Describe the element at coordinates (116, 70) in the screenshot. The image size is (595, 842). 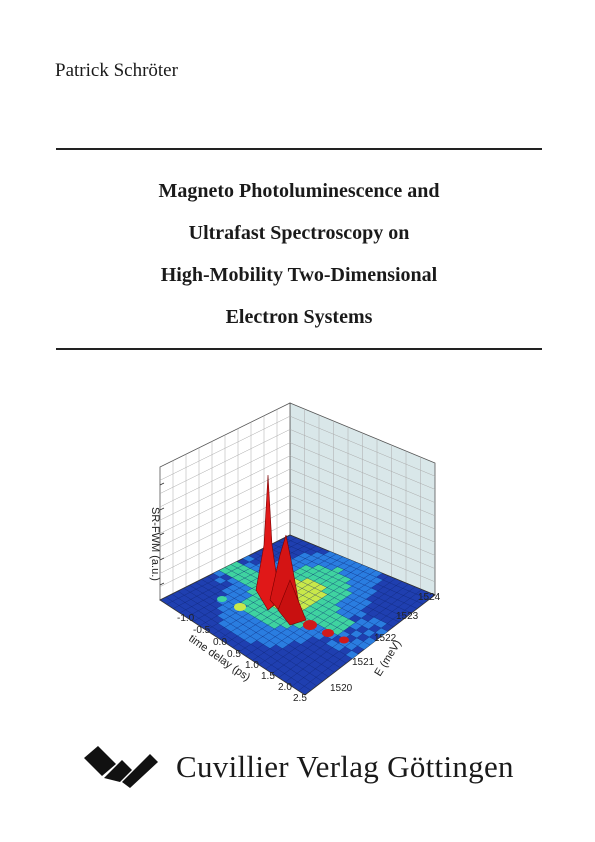
I see `author-name: Patrick Schröter` at that location.